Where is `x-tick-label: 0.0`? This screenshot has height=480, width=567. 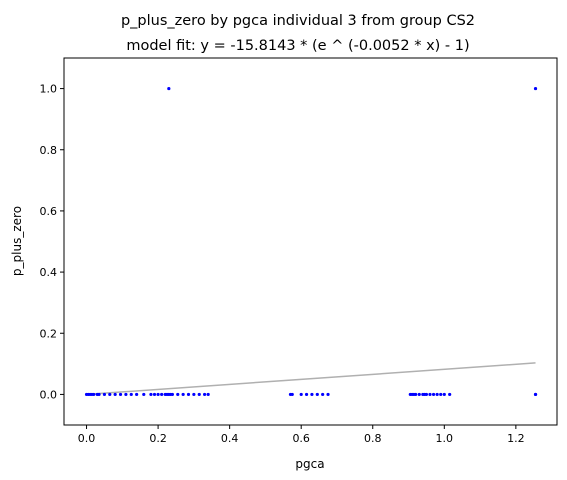 x-tick-label: 0.0 is located at coordinates (87, 438).